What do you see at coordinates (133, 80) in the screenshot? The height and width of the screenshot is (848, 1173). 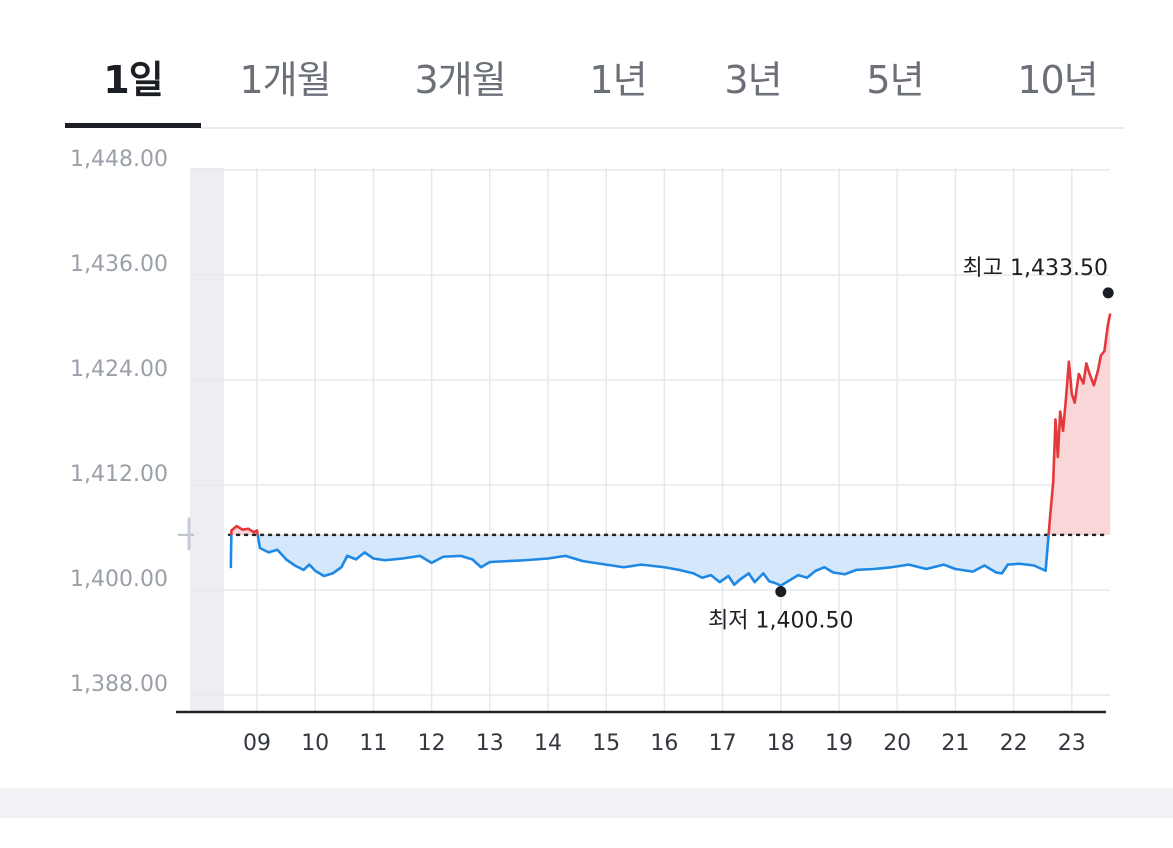 I see `tab-1-day: 1일` at bounding box center [133, 80].